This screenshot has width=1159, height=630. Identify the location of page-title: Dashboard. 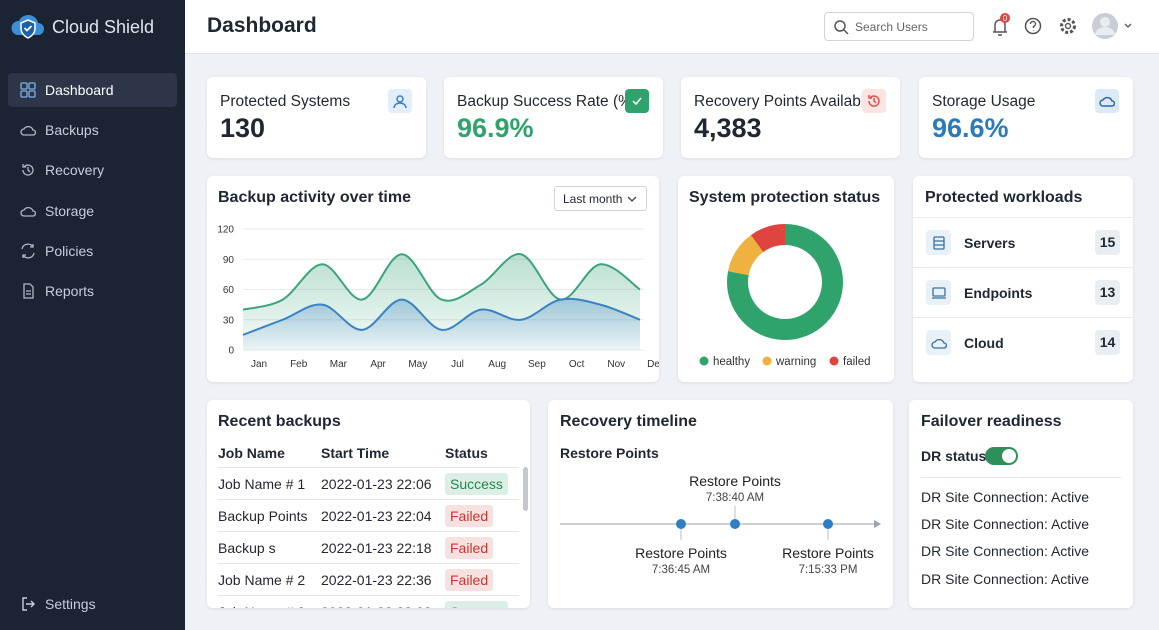
(262, 25).